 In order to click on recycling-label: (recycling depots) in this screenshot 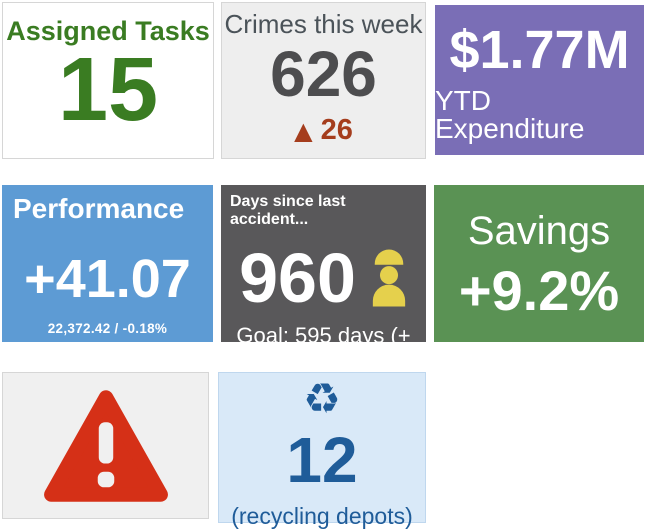, I will do `click(322, 516)`.